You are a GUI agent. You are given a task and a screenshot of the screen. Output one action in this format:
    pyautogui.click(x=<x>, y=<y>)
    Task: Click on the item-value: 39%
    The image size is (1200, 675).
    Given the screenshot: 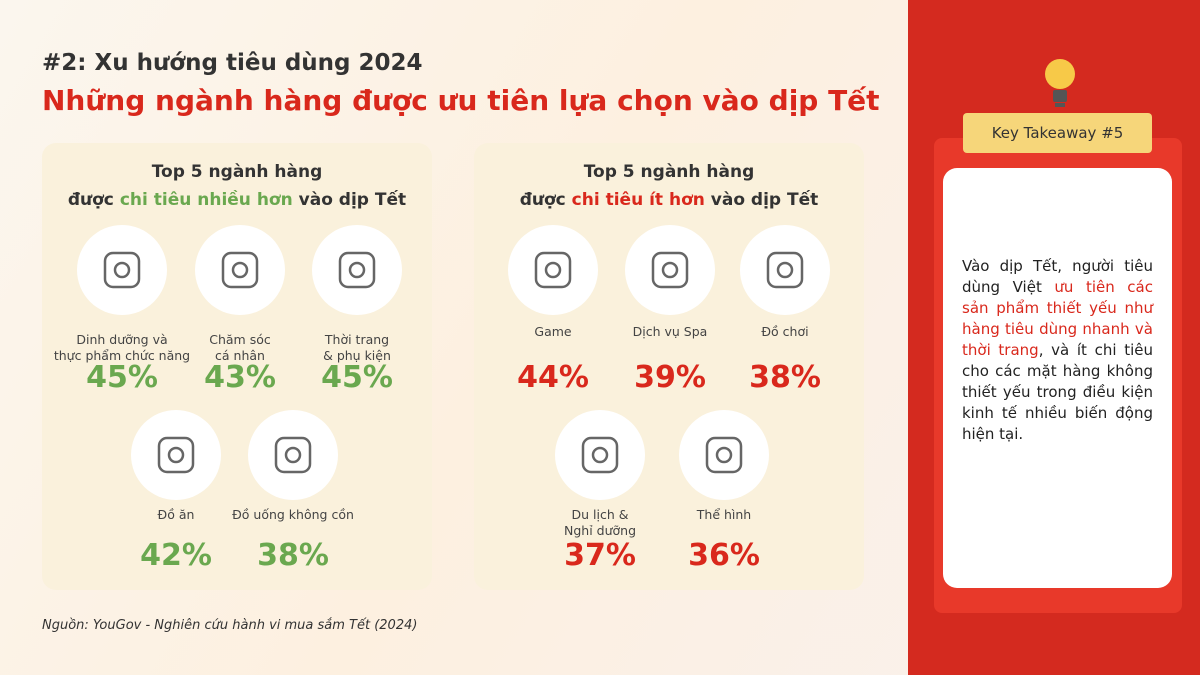 What is the action you would take?
    pyautogui.click(x=670, y=377)
    